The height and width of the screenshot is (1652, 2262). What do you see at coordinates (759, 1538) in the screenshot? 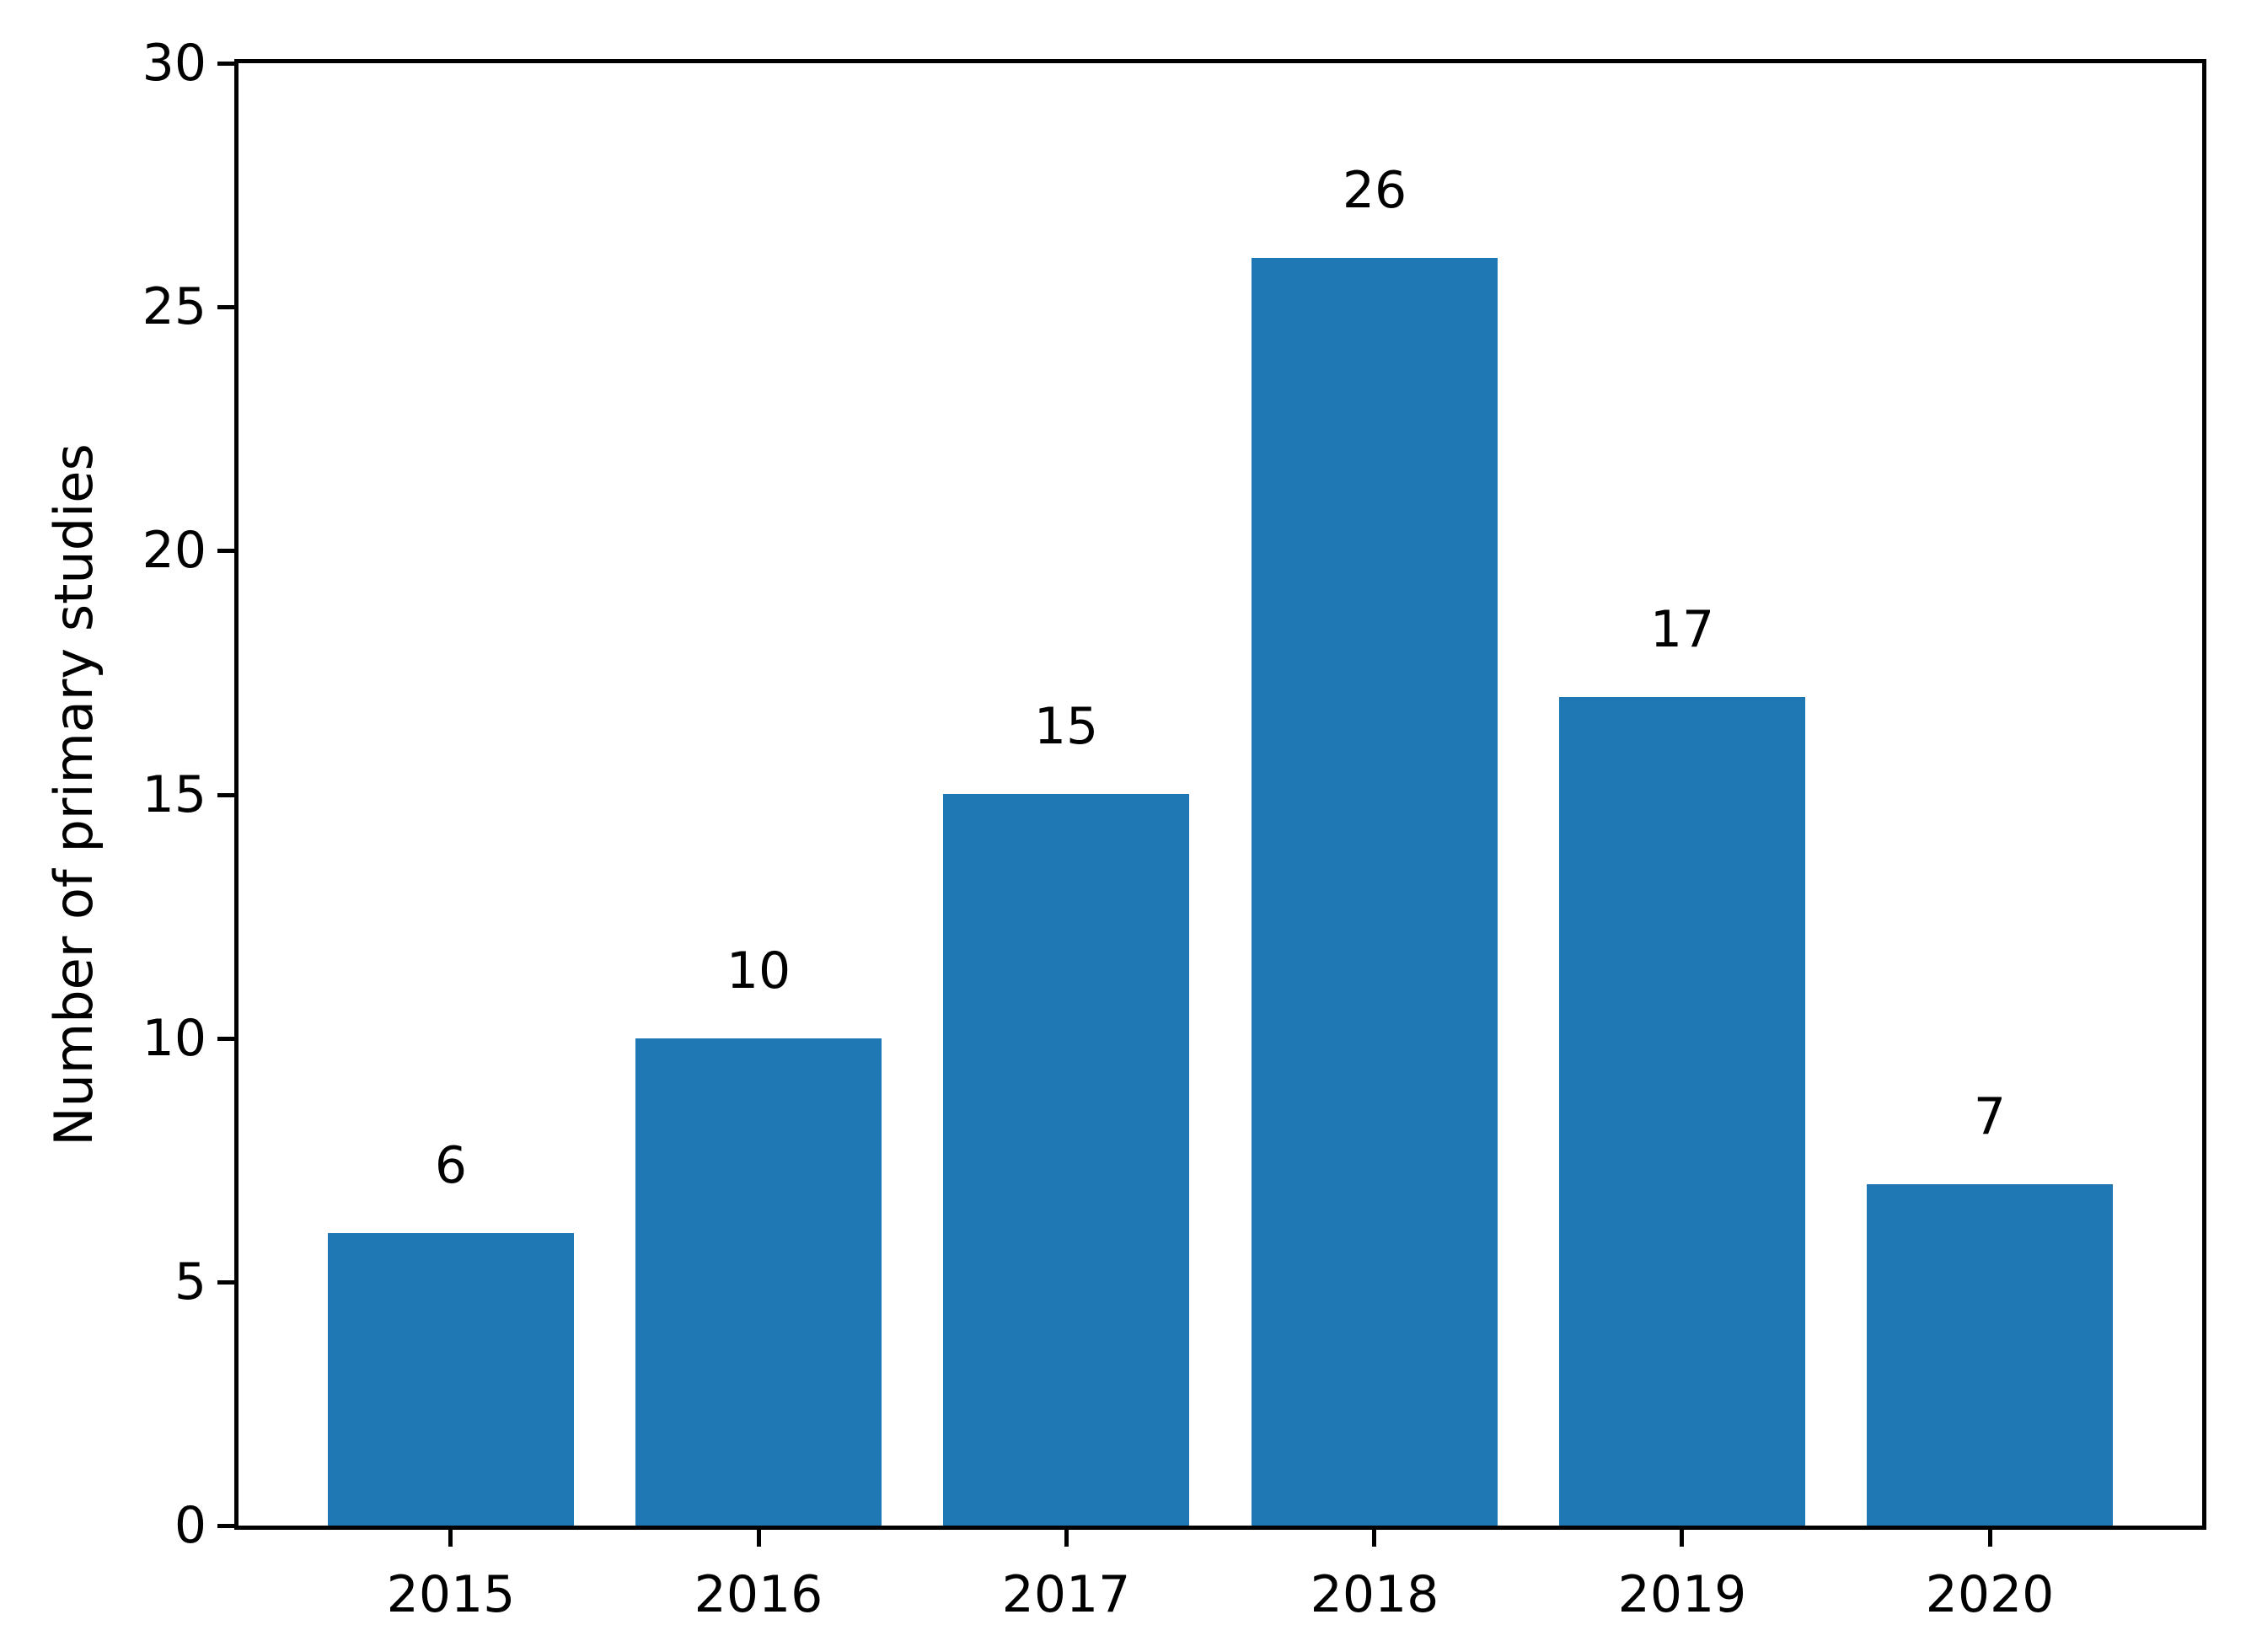
I see `x-tick-2016` at bounding box center [759, 1538].